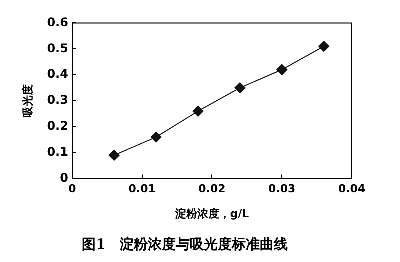 The width and height of the screenshot is (400, 262). Describe the element at coordinates (57, 74) in the screenshot. I see `y-tick-label: 0.4` at that location.